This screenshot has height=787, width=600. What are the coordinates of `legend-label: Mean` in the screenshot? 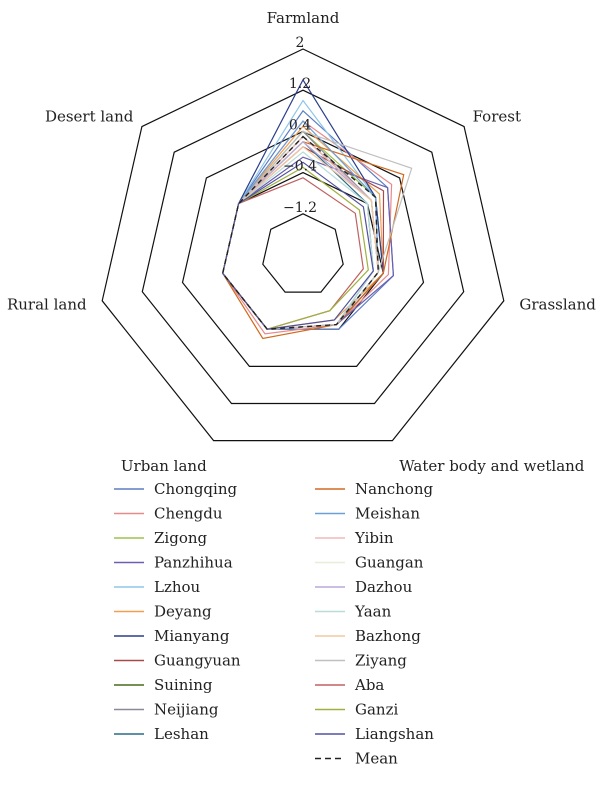 It's located at (376, 759).